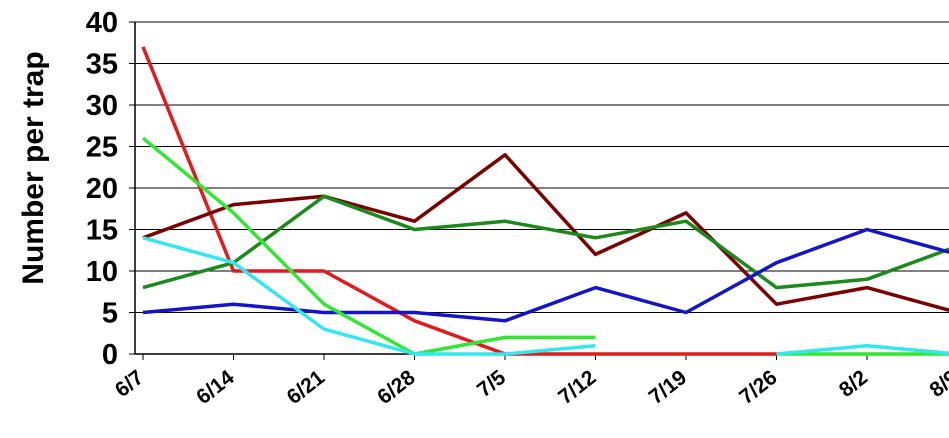 The width and height of the screenshot is (949, 438). Describe the element at coordinates (577, 387) in the screenshot. I see `x-tick-label: 7/12` at that location.